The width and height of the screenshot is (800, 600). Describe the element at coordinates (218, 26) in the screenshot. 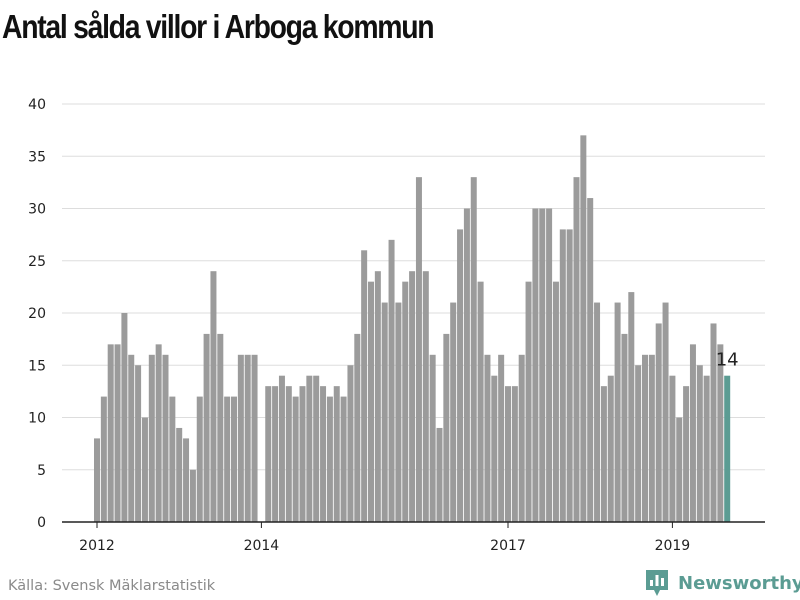

I see `chart-title: Antal sålda villor i Arboga kommun` at that location.